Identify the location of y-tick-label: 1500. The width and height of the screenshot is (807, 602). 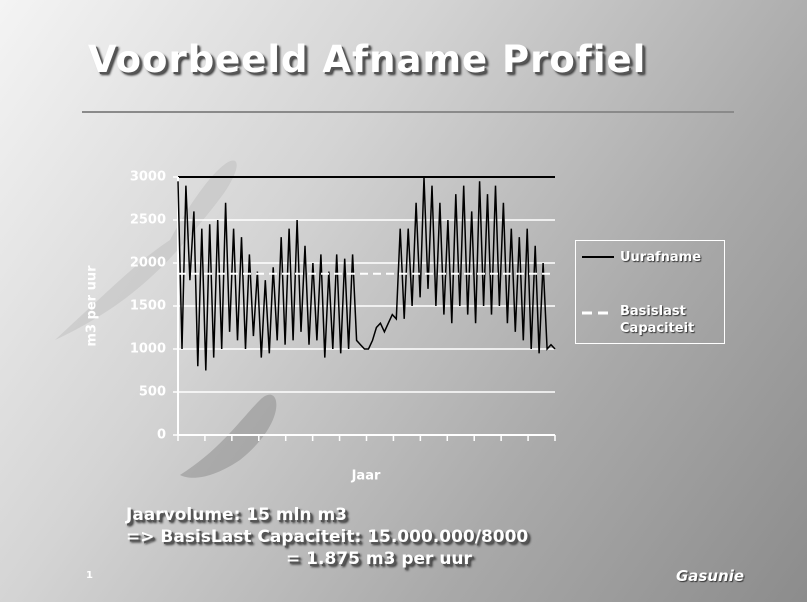
(148, 306).